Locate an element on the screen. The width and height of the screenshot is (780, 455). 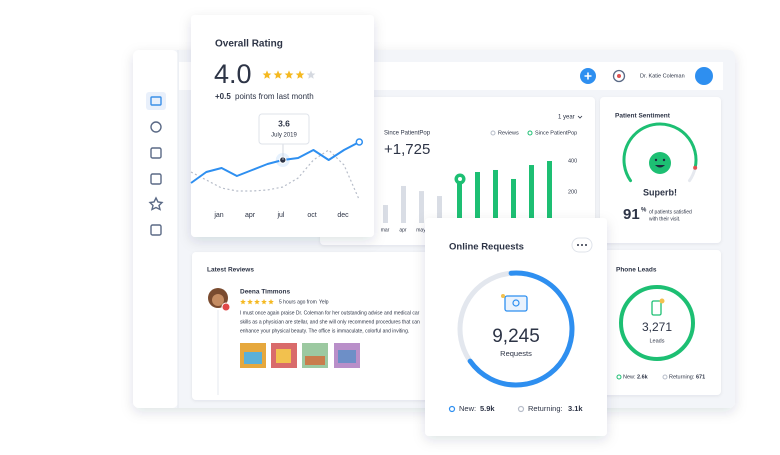
requests-total: 9,245 is located at coordinates (516, 336).